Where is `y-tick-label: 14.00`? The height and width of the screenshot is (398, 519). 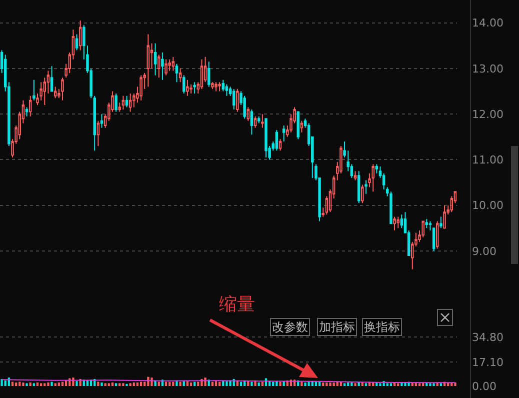 y-tick-label: 14.00 is located at coordinates (488, 23).